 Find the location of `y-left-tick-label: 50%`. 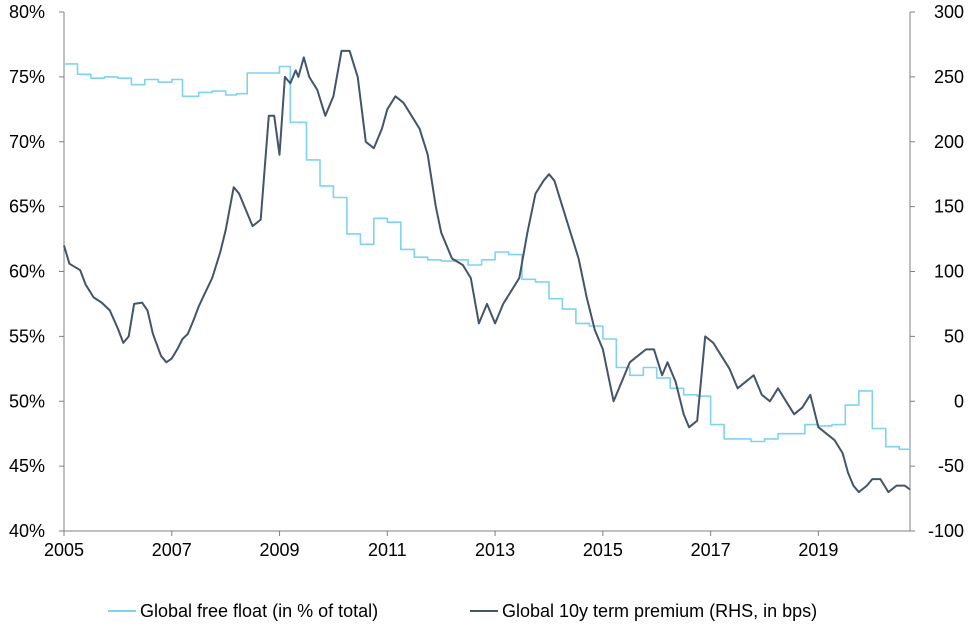

y-left-tick-label: 50% is located at coordinates (27, 401).